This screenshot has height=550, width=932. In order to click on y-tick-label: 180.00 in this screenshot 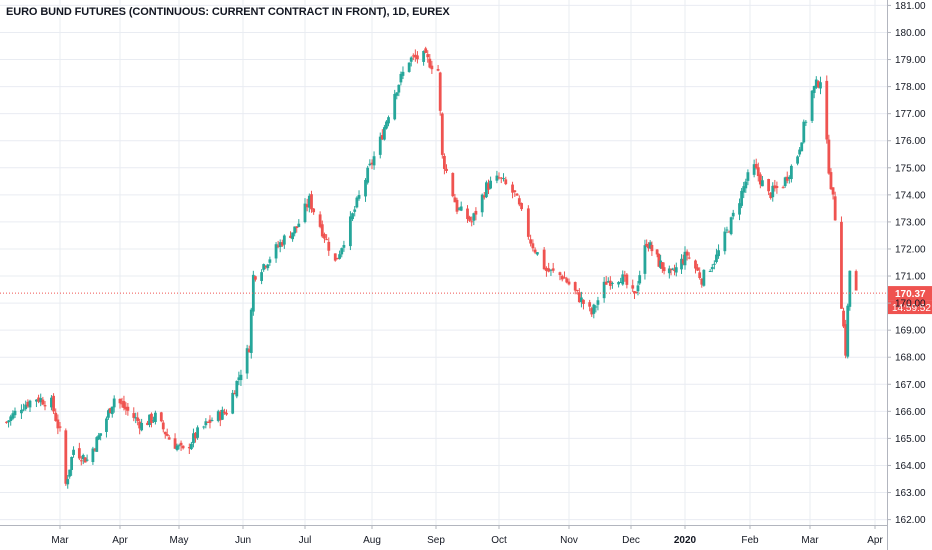, I will do `click(910, 33)`.